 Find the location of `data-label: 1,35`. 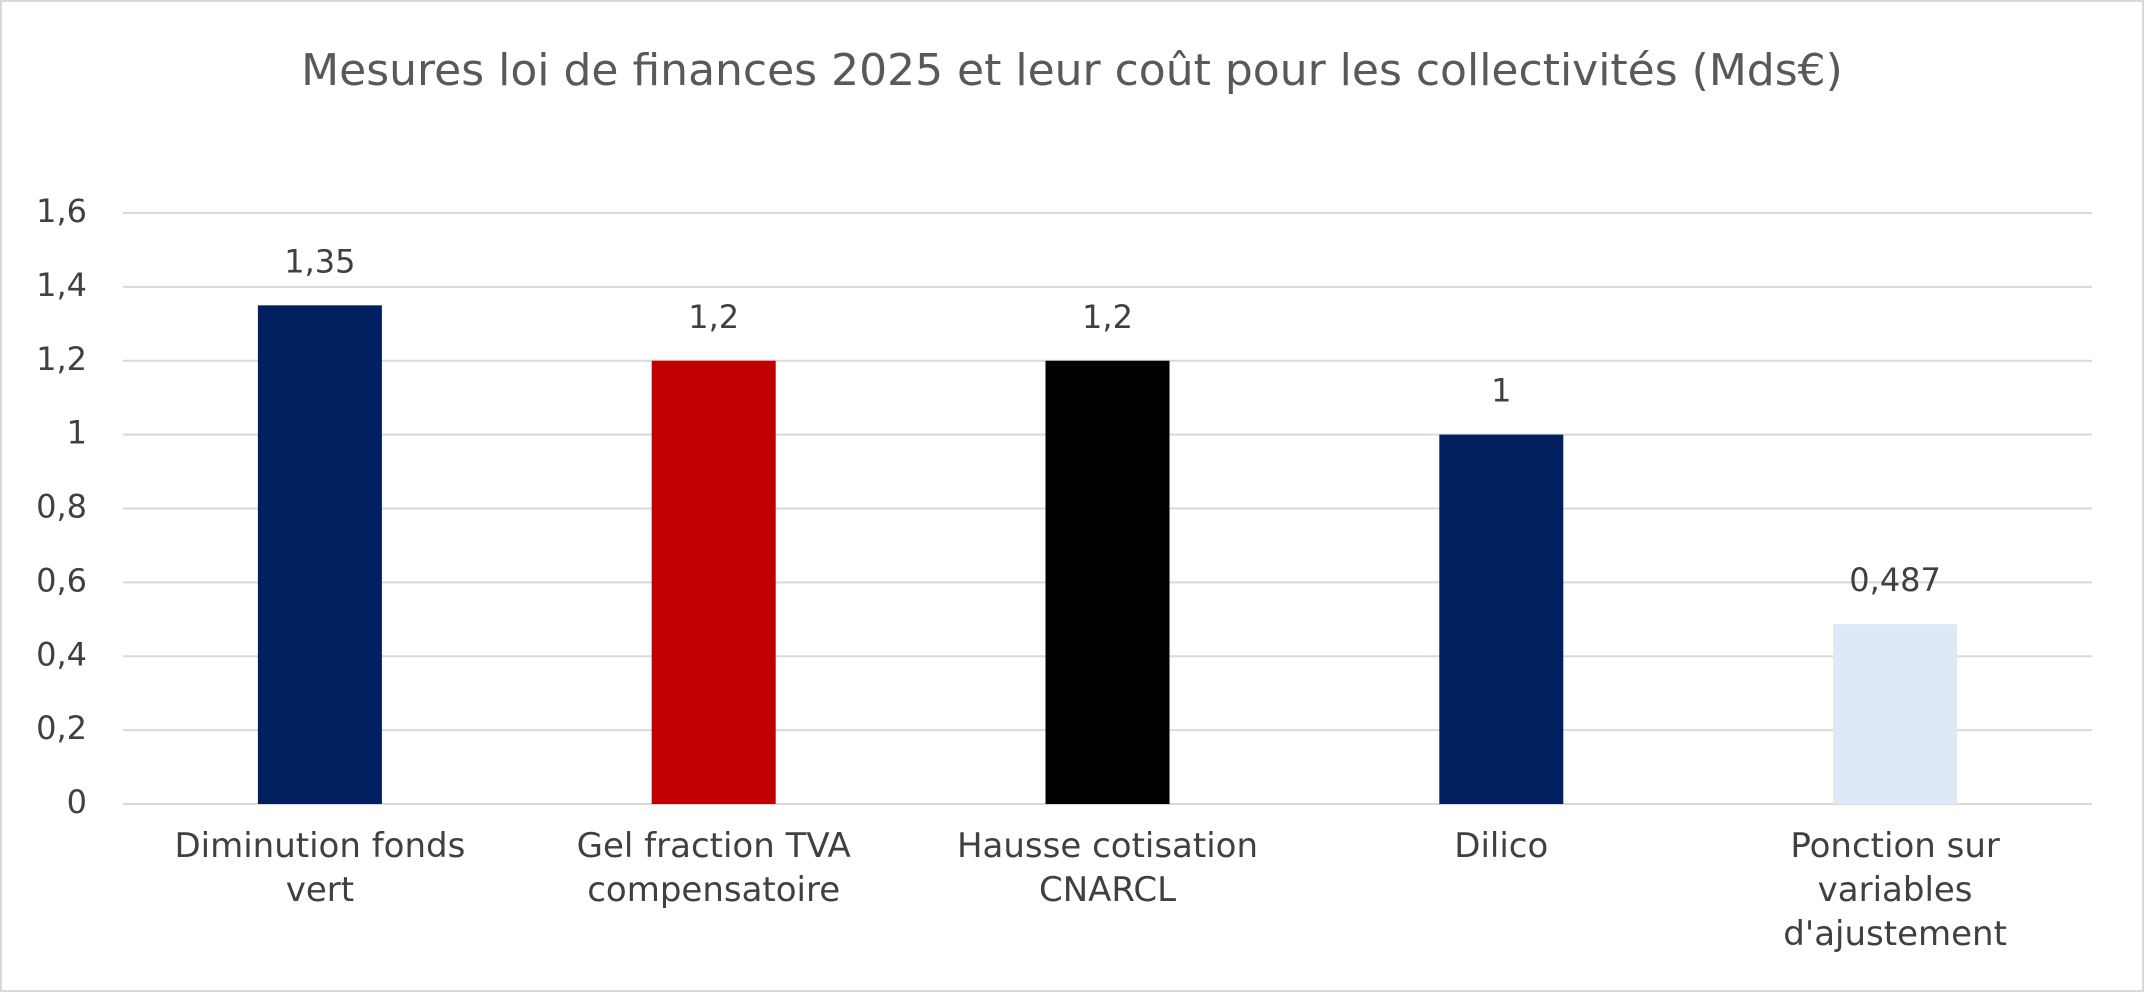

data-label: 1,35 is located at coordinates (319, 261).